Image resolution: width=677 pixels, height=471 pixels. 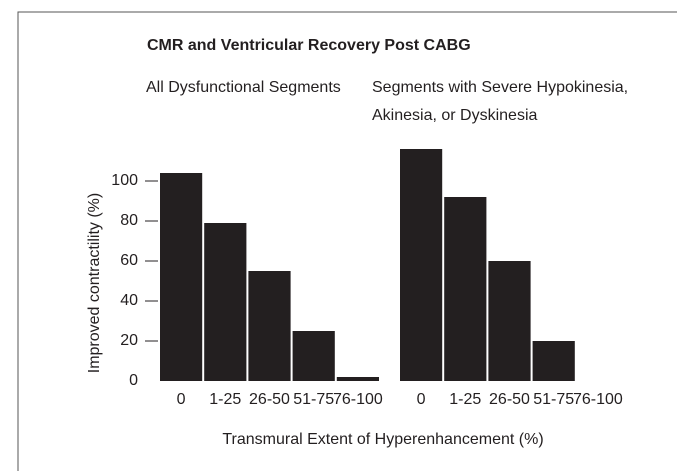 What do you see at coordinates (129, 260) in the screenshot?
I see `y-tick-label: 60` at bounding box center [129, 260].